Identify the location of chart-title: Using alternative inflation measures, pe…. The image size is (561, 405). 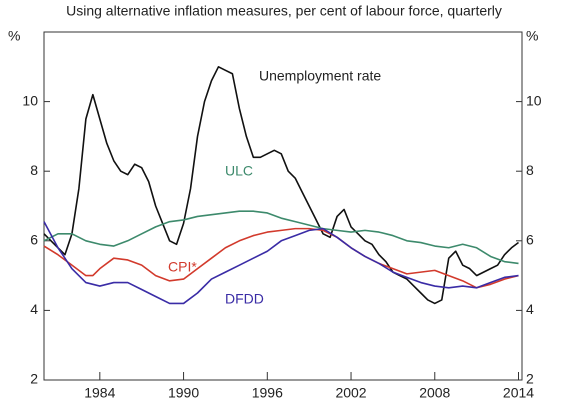
(284, 11).